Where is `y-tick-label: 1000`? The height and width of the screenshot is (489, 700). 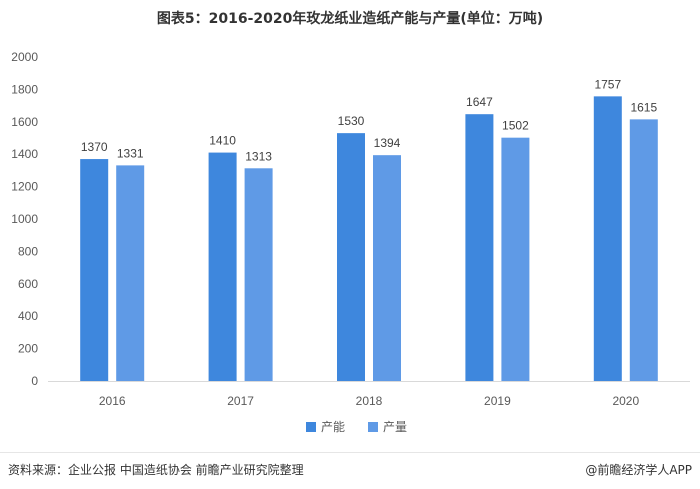
y-tick-label: 1000 is located at coordinates (24, 219).